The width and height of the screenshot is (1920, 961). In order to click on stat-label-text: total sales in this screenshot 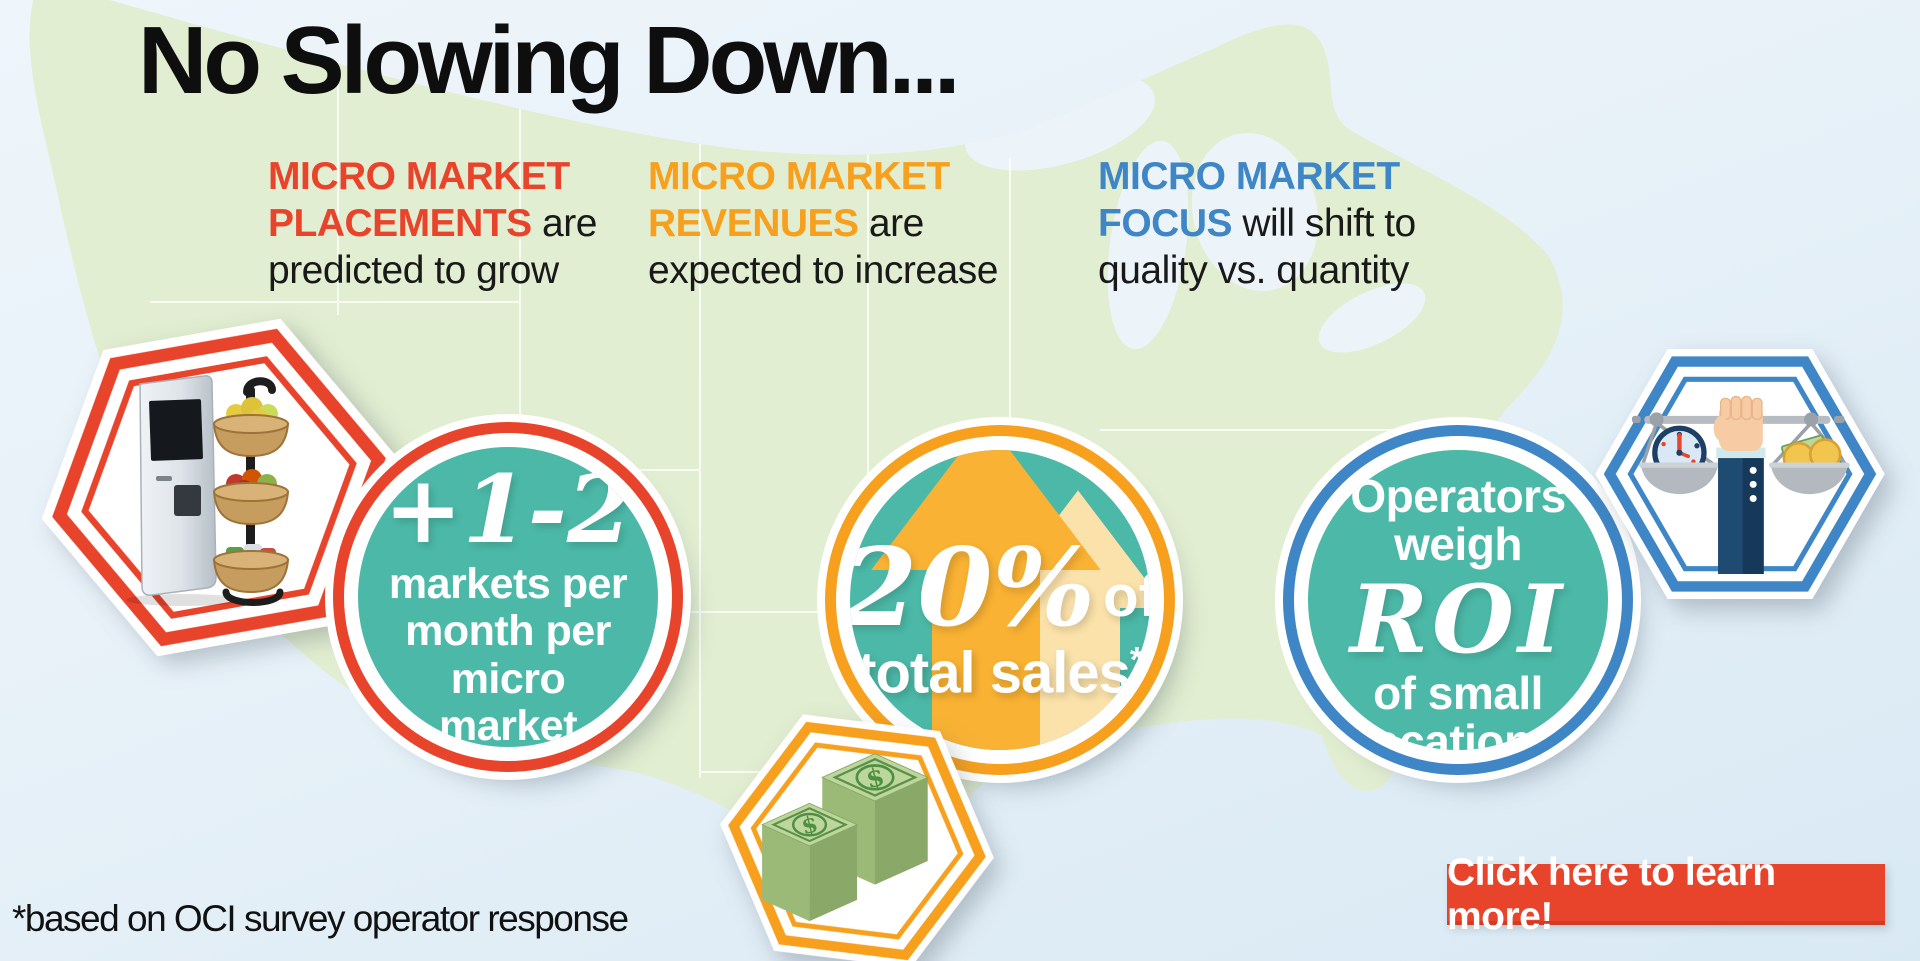, I will do `click(994, 673)`.